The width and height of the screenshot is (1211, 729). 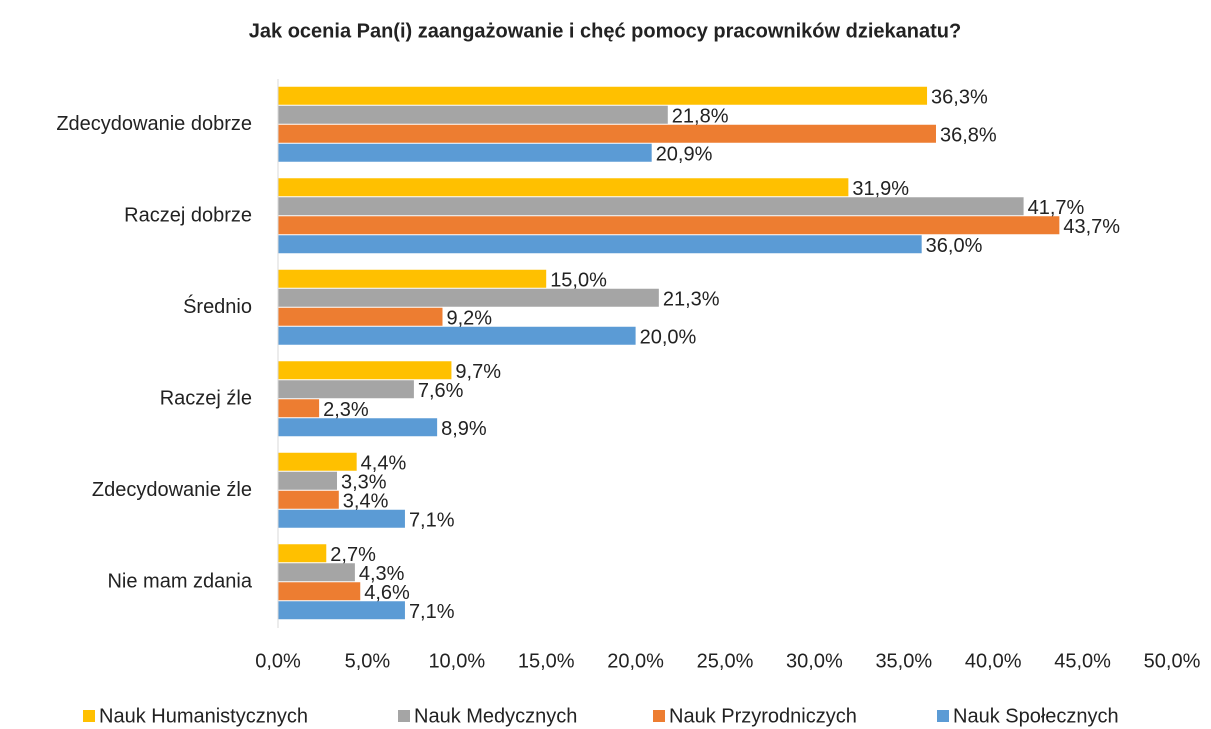 What do you see at coordinates (278, 661) in the screenshot?
I see `x-tick-label: 0,0%` at bounding box center [278, 661].